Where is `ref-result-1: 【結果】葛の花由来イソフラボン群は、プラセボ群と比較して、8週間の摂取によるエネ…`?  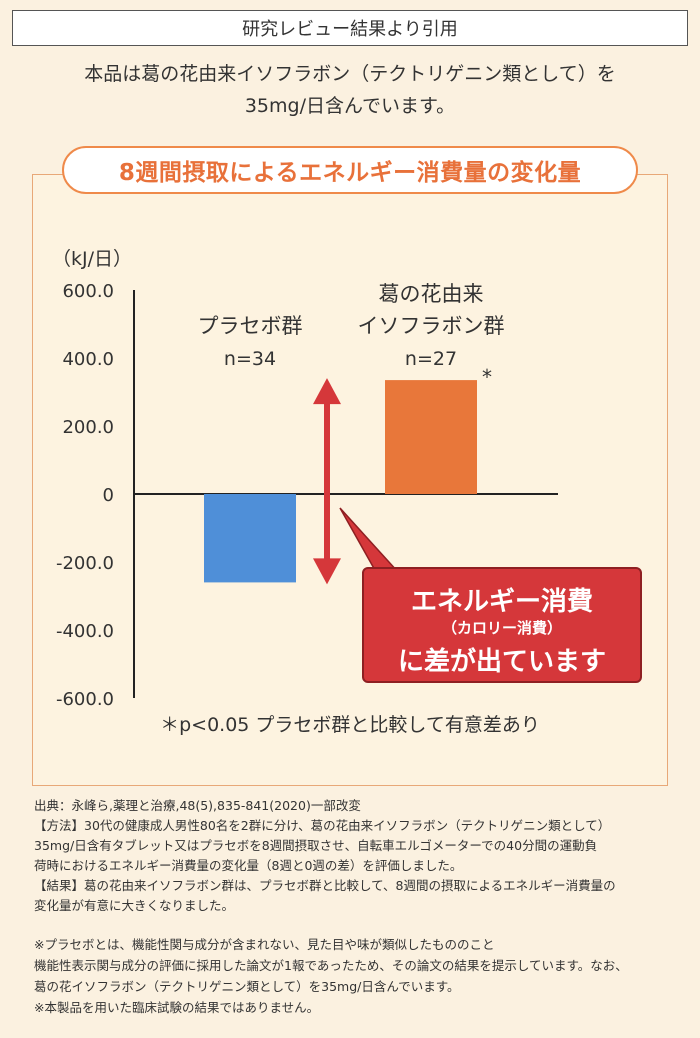
ref-result-1: 【結果】葛の花由来イソフラボン群は、プラセボ群と比較して、8週間の摂取によるエネ… is located at coordinates (325, 885).